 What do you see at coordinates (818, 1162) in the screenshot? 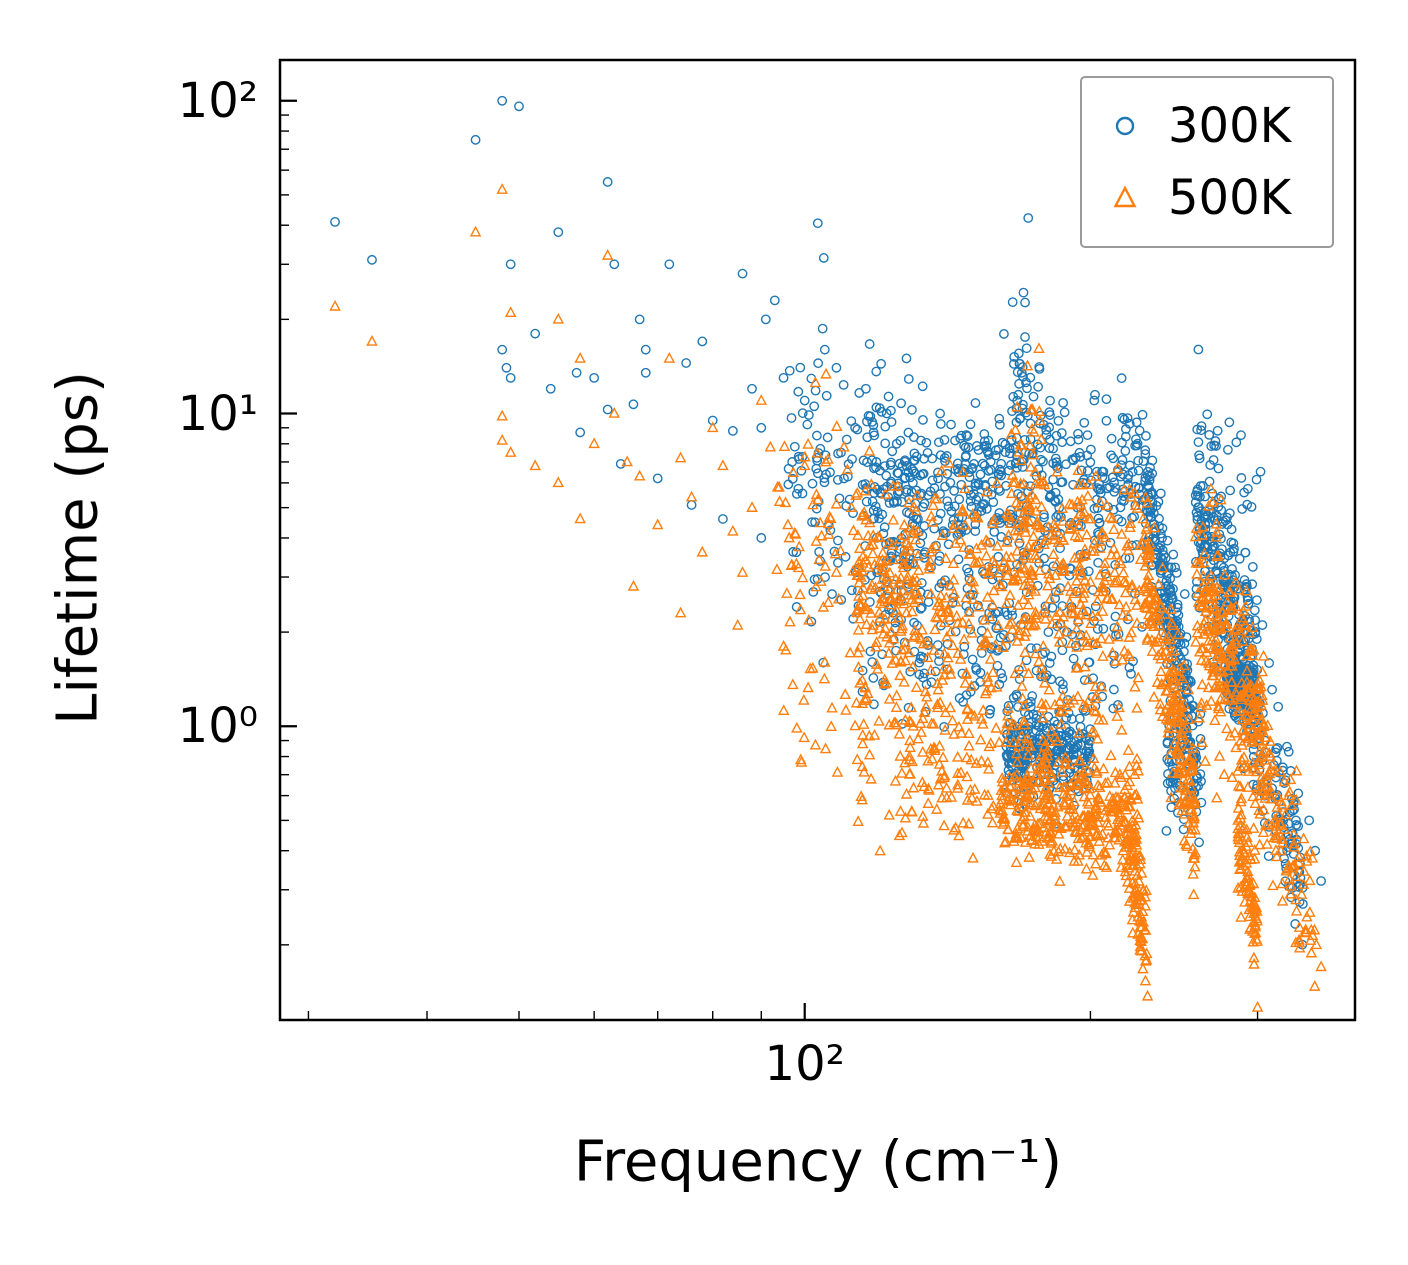
I see `x-axis-label: Frequency (cm⁻¹)` at bounding box center [818, 1162].